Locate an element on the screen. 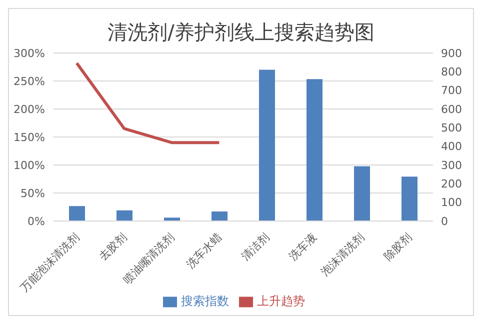  y-tick-label: 0% is located at coordinates (36, 221).